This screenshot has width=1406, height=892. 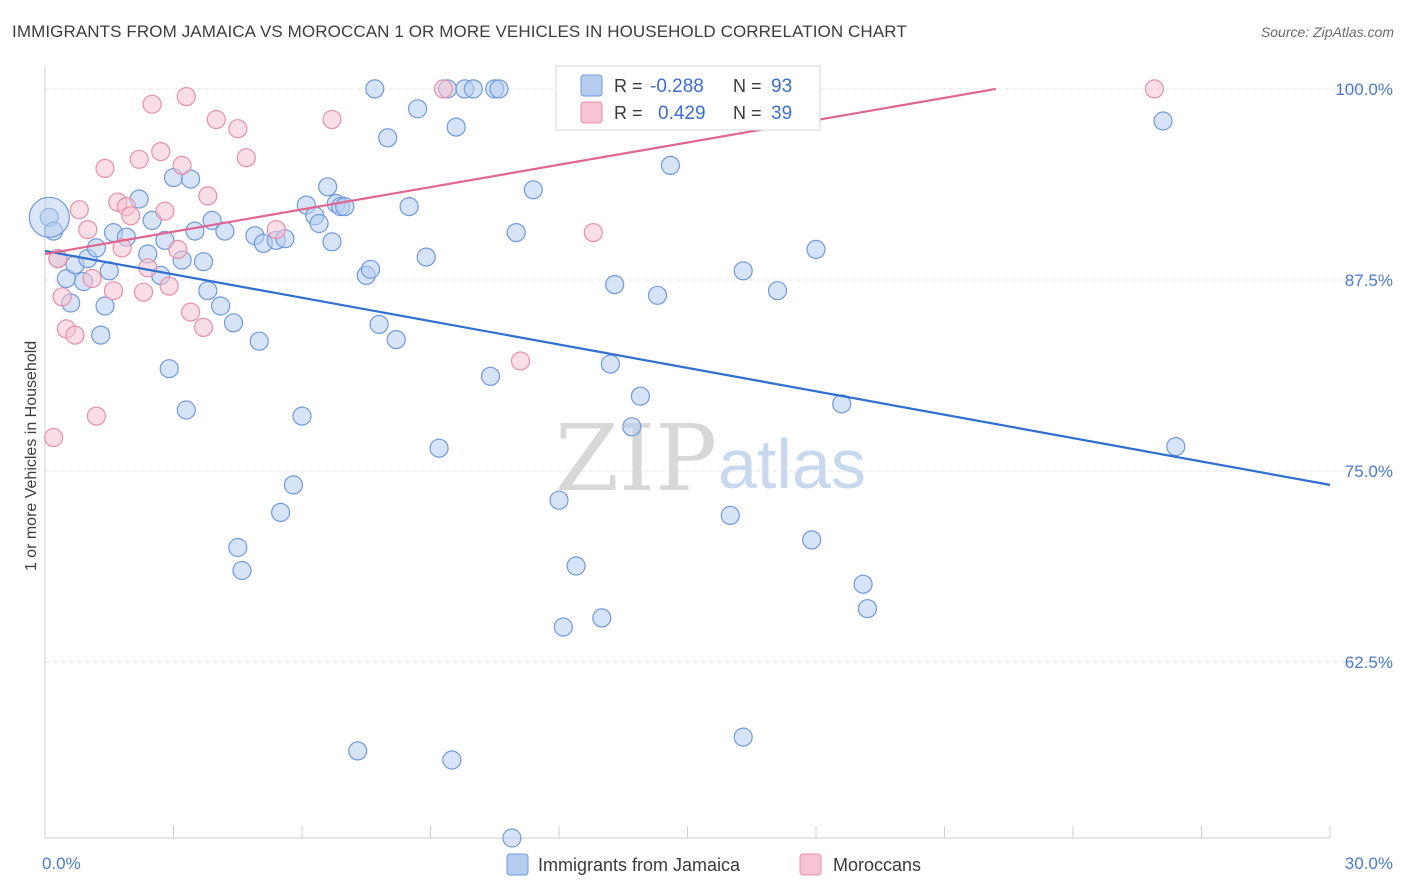 I want to click on stats-legend-swatch-moroccans, so click(x=591, y=112).